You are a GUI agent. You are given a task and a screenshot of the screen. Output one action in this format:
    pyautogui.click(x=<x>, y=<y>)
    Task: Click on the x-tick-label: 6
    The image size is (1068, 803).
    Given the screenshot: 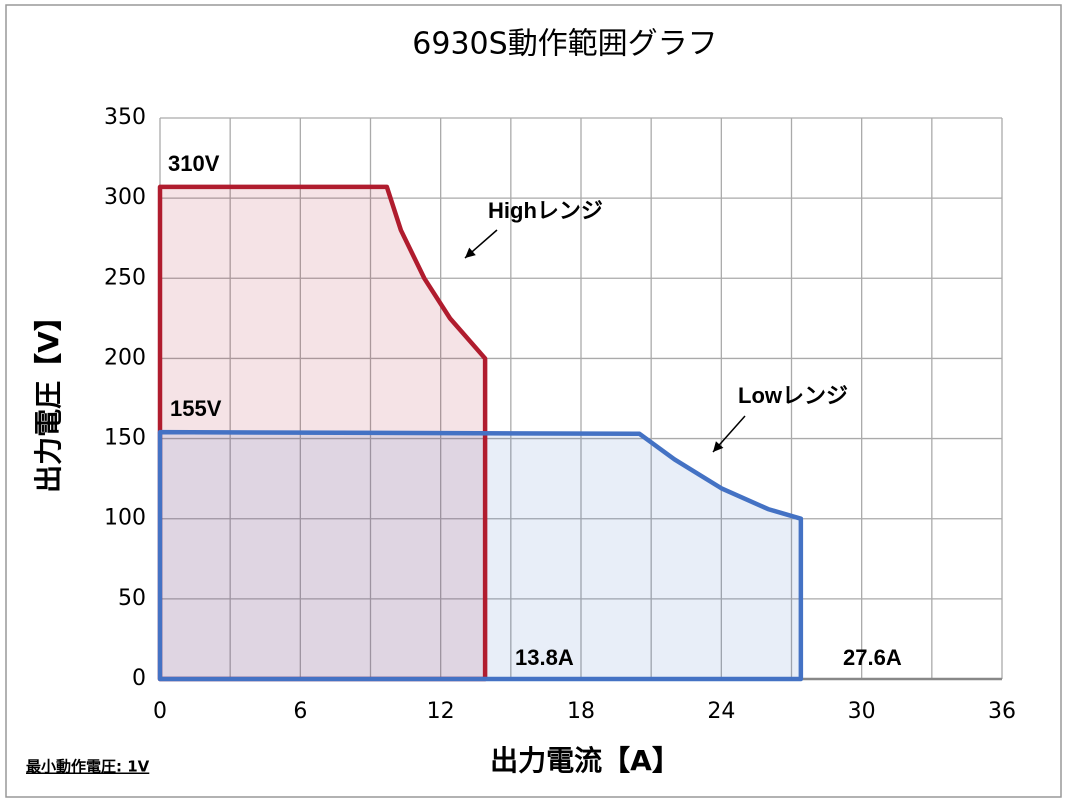 What is the action you would take?
    pyautogui.click(x=300, y=711)
    